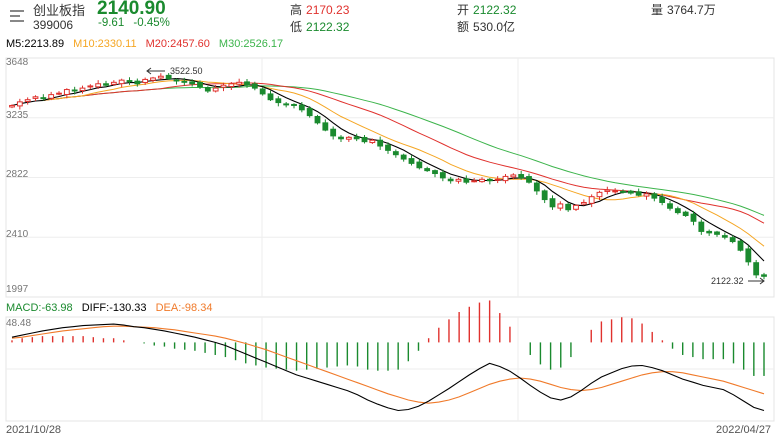  Describe the element at coordinates (34, 430) in the screenshot. I see `start-date: 2021/10/28` at that location.